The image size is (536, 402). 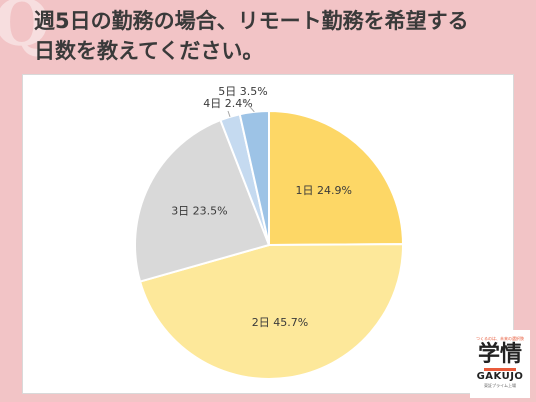 What do you see at coordinates (149, 51) in the screenshot?
I see `title-line-2: 日数を教えてください。` at bounding box center [149, 51].